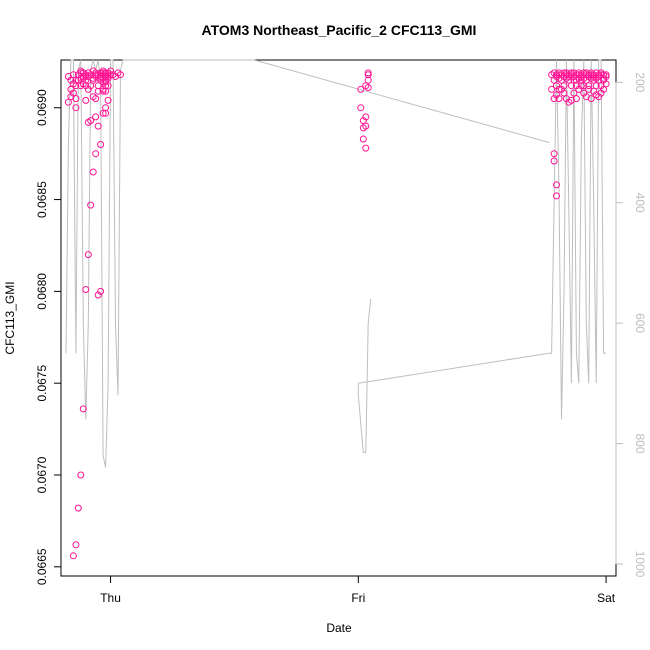 This screenshot has width=650, height=650. I want to click on x-tick-label: Thu, so click(110, 598).